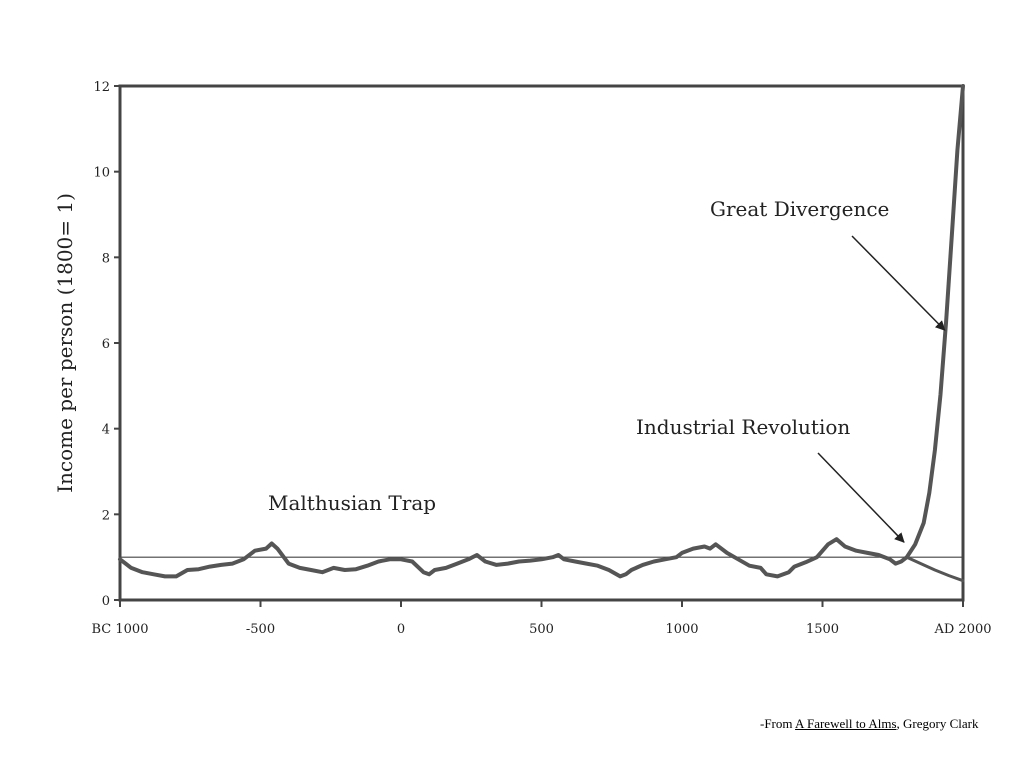 This screenshot has width=1024, height=768. Describe the element at coordinates (935, 569) in the screenshot. I see `series-line-lower` at that location.